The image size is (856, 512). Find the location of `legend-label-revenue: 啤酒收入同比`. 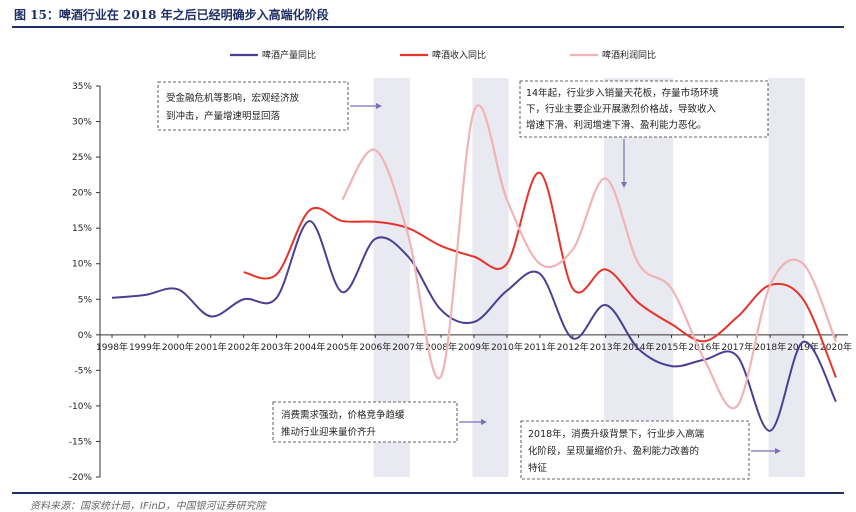

legend-label-revenue: 啤酒收入同比 is located at coordinates (459, 55).